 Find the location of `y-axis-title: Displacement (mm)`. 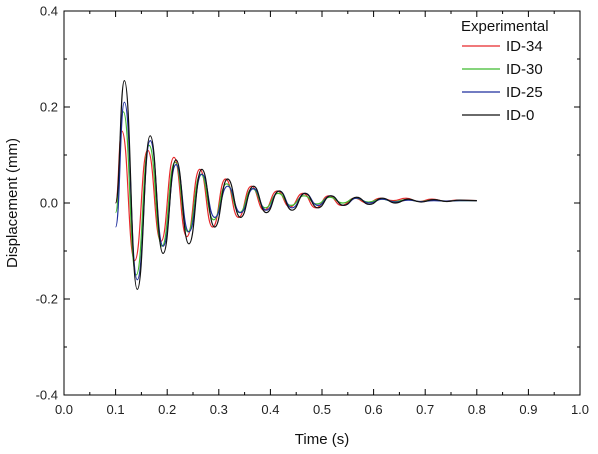

y-axis-title: Displacement (mm) is located at coordinates (12, 203).